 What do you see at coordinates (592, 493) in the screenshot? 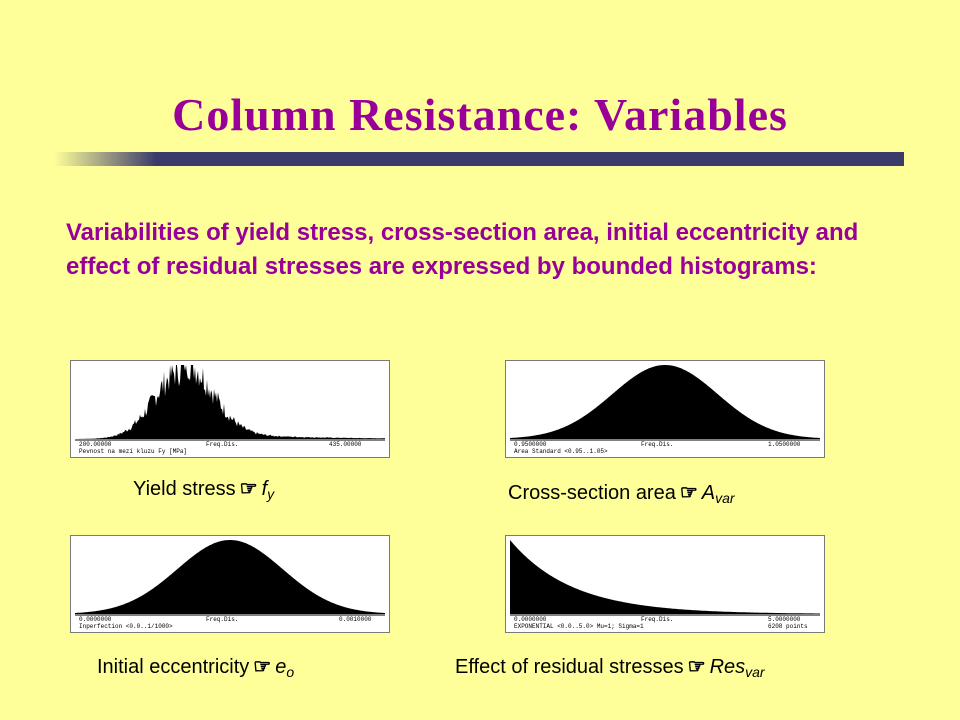
I see `caption-text: Cross-section area` at bounding box center [592, 493].